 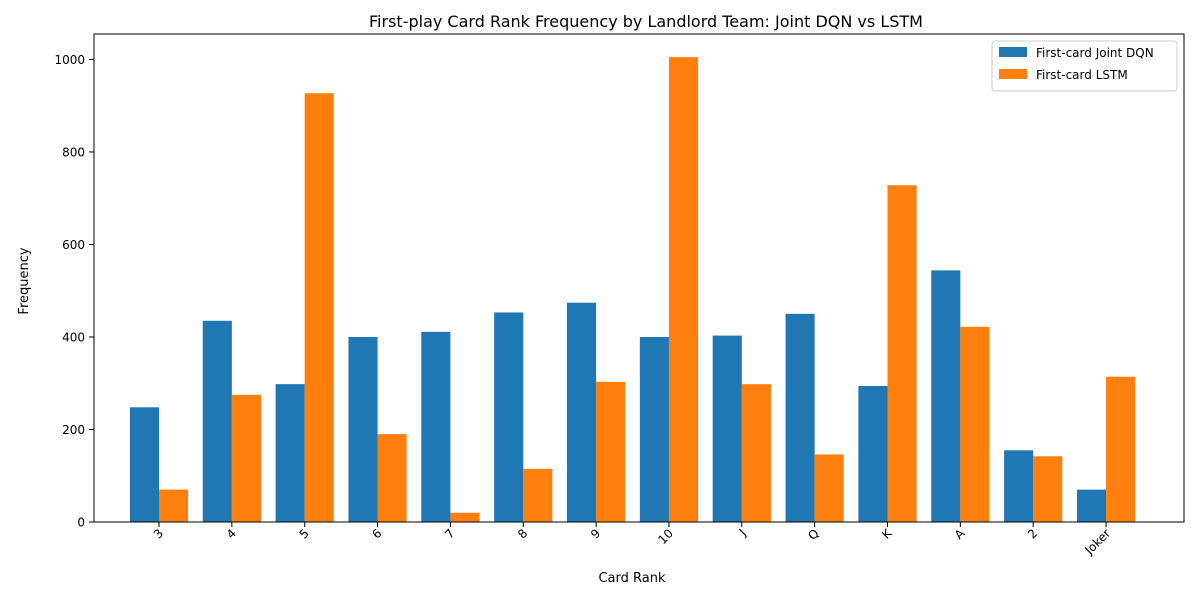 I want to click on bar-joint-dqn-j, so click(x=727, y=428).